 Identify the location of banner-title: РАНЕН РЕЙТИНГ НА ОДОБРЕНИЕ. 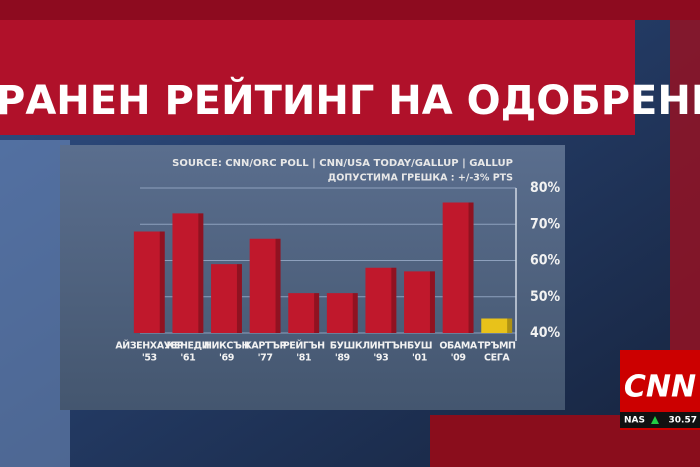
(350, 100).